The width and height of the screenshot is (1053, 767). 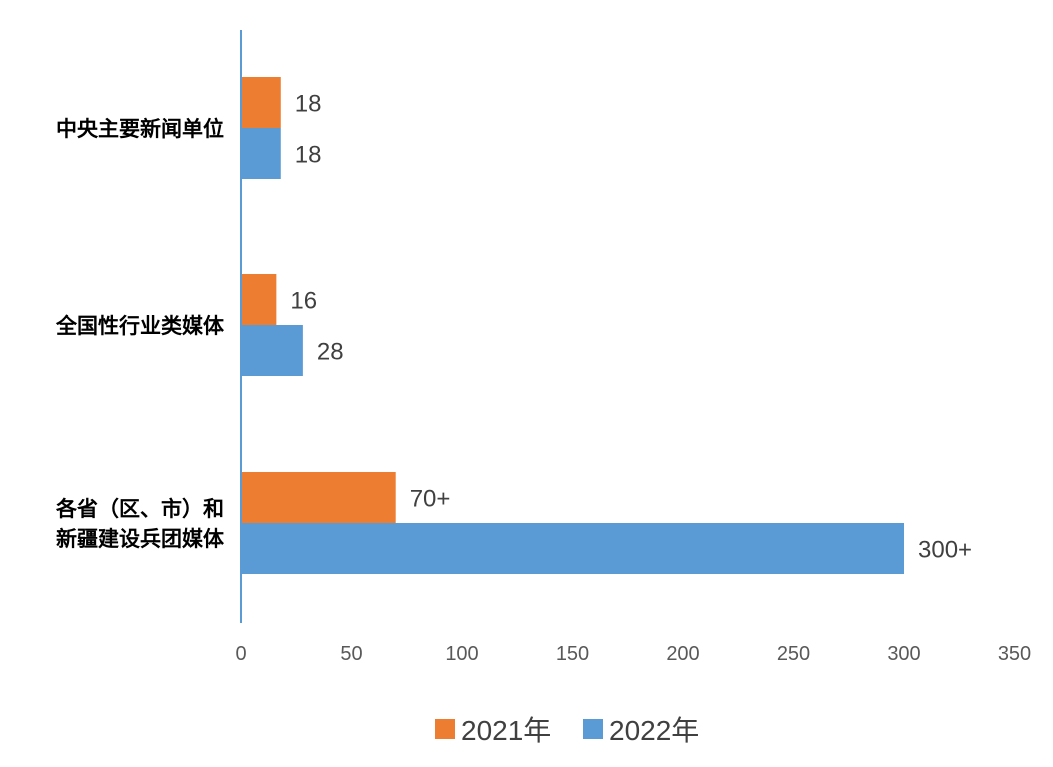 What do you see at coordinates (430, 499) in the screenshot?
I see `data-label: 70+` at bounding box center [430, 499].